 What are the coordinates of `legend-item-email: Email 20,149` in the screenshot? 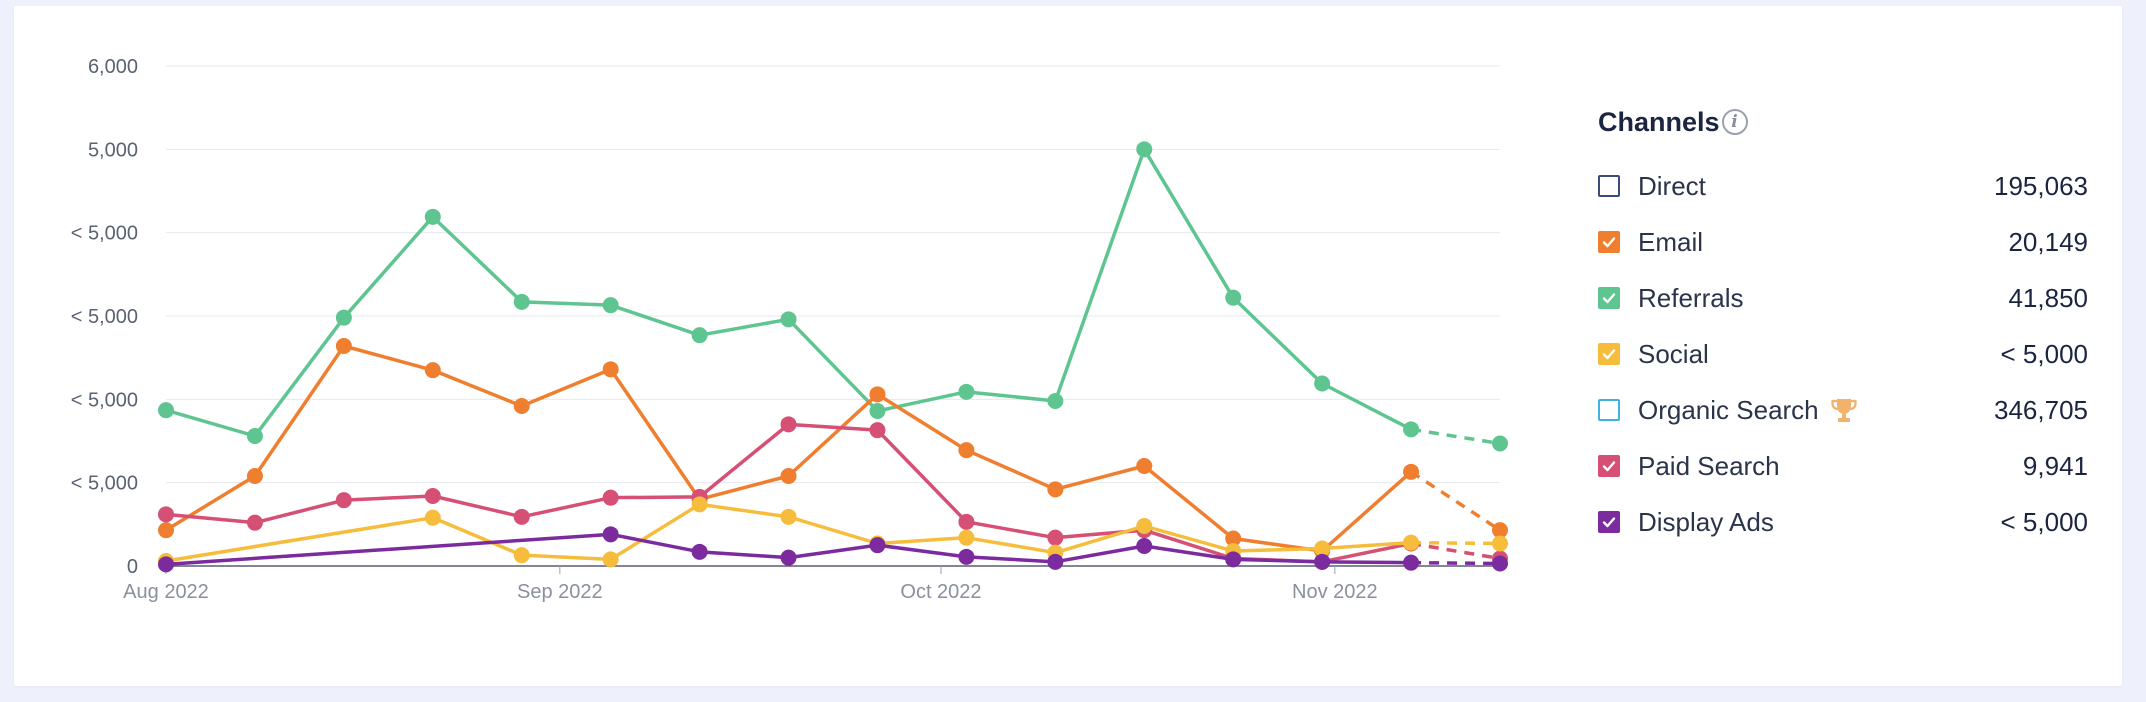 It's located at (1843, 242).